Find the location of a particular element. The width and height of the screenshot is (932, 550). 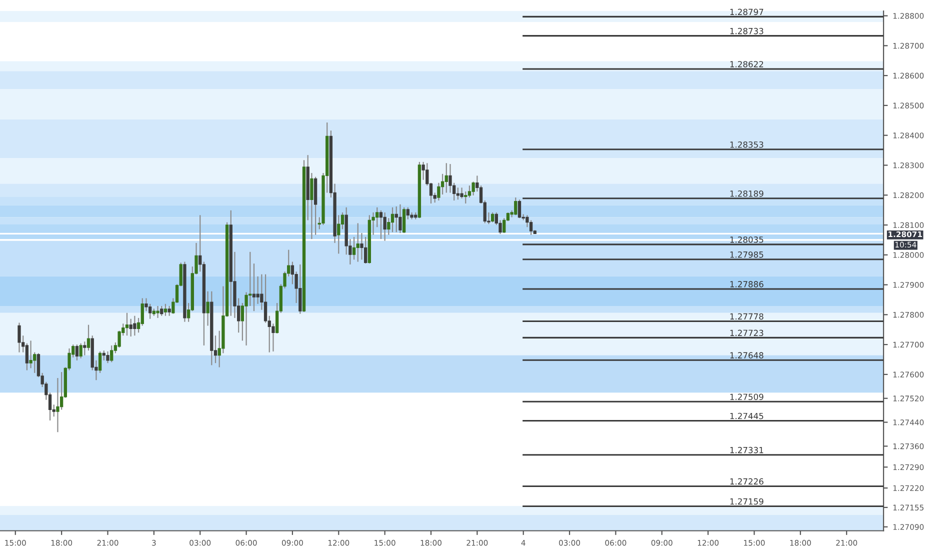

series-label: 1.27226 is located at coordinates (747, 481).